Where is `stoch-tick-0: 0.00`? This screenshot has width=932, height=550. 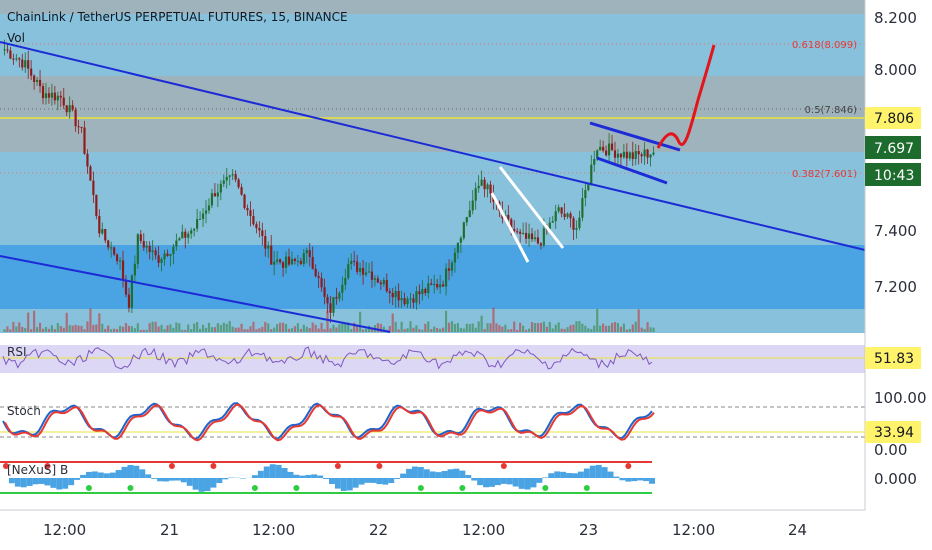
stoch-tick-0: 0.00 is located at coordinates (890, 450).